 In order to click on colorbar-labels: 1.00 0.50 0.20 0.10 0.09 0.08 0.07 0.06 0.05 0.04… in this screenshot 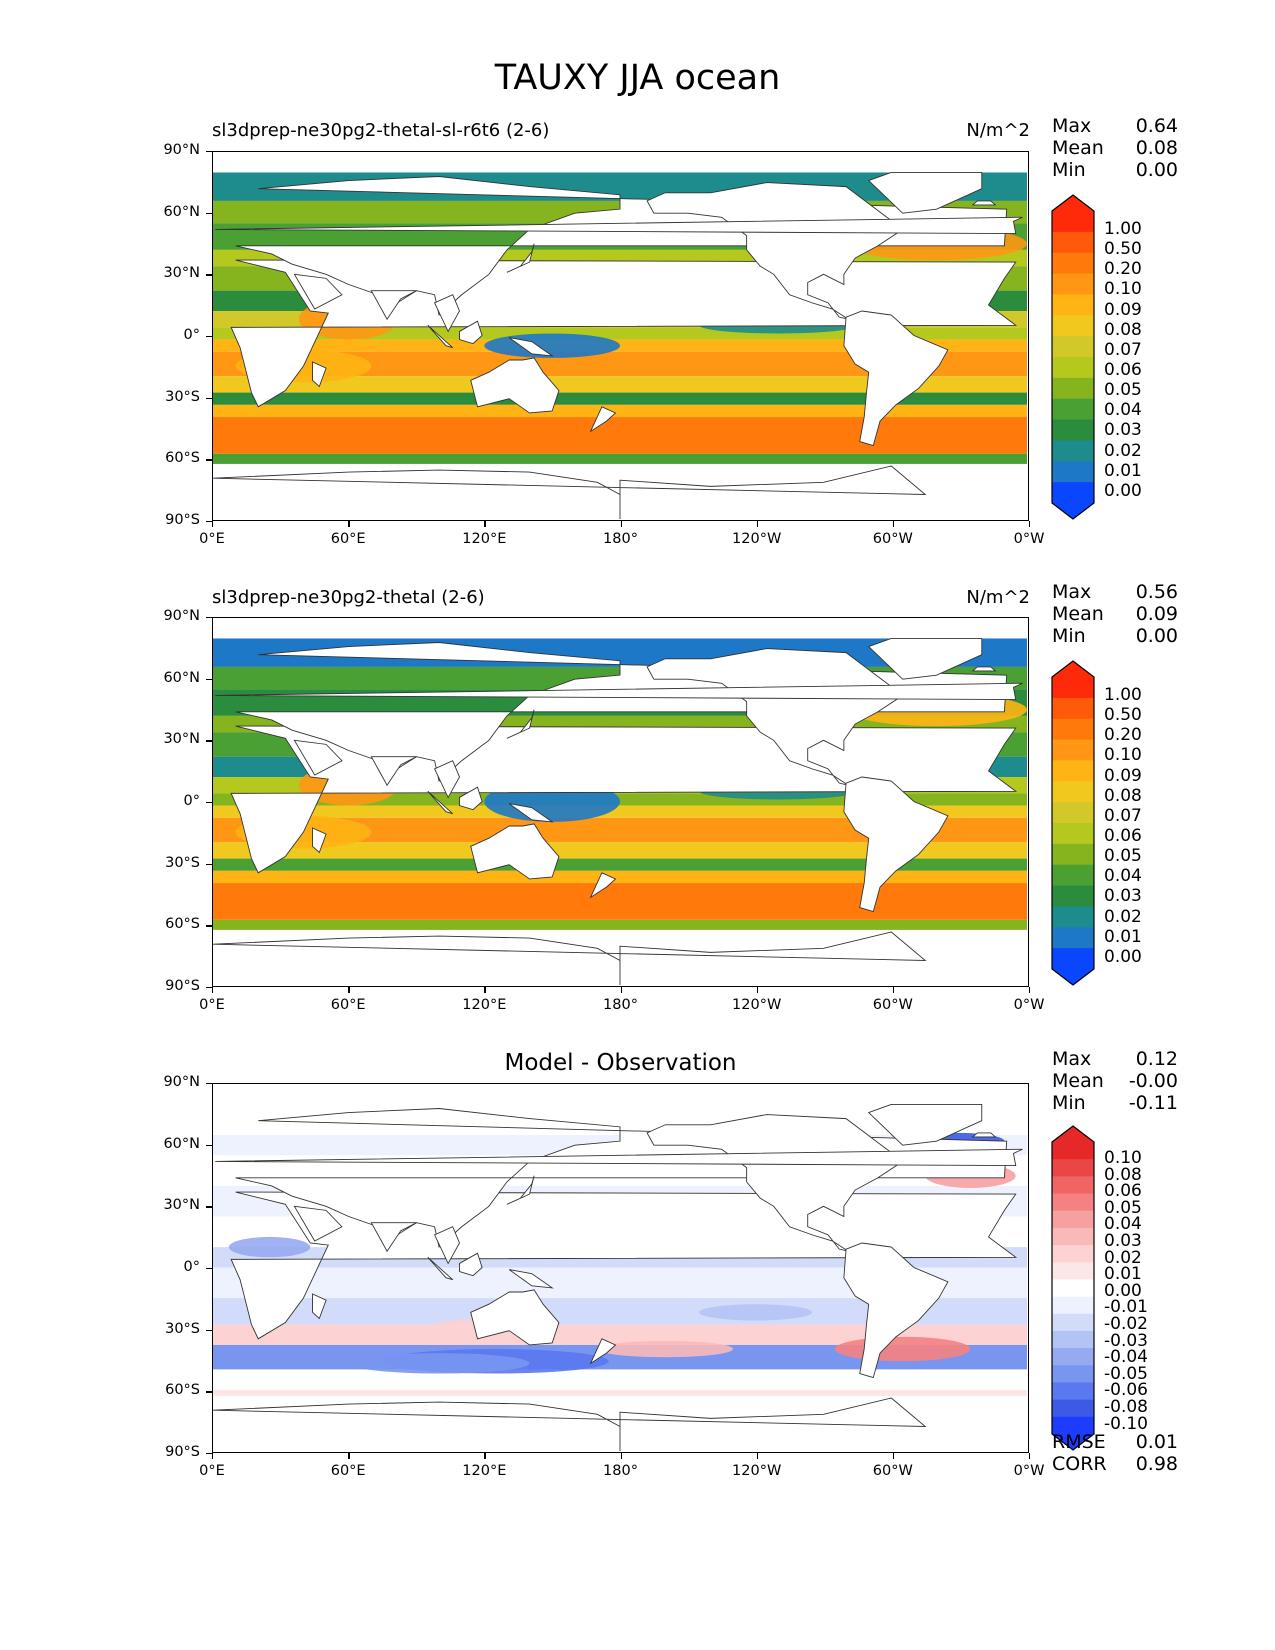, I will do `click(1123, 826)`.